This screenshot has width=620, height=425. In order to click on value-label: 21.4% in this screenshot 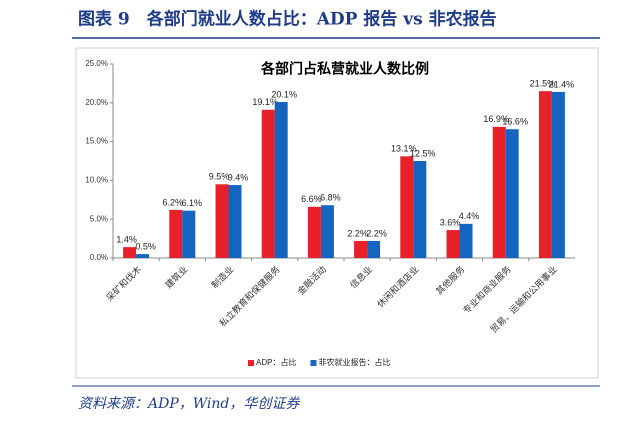, I will do `click(562, 84)`.